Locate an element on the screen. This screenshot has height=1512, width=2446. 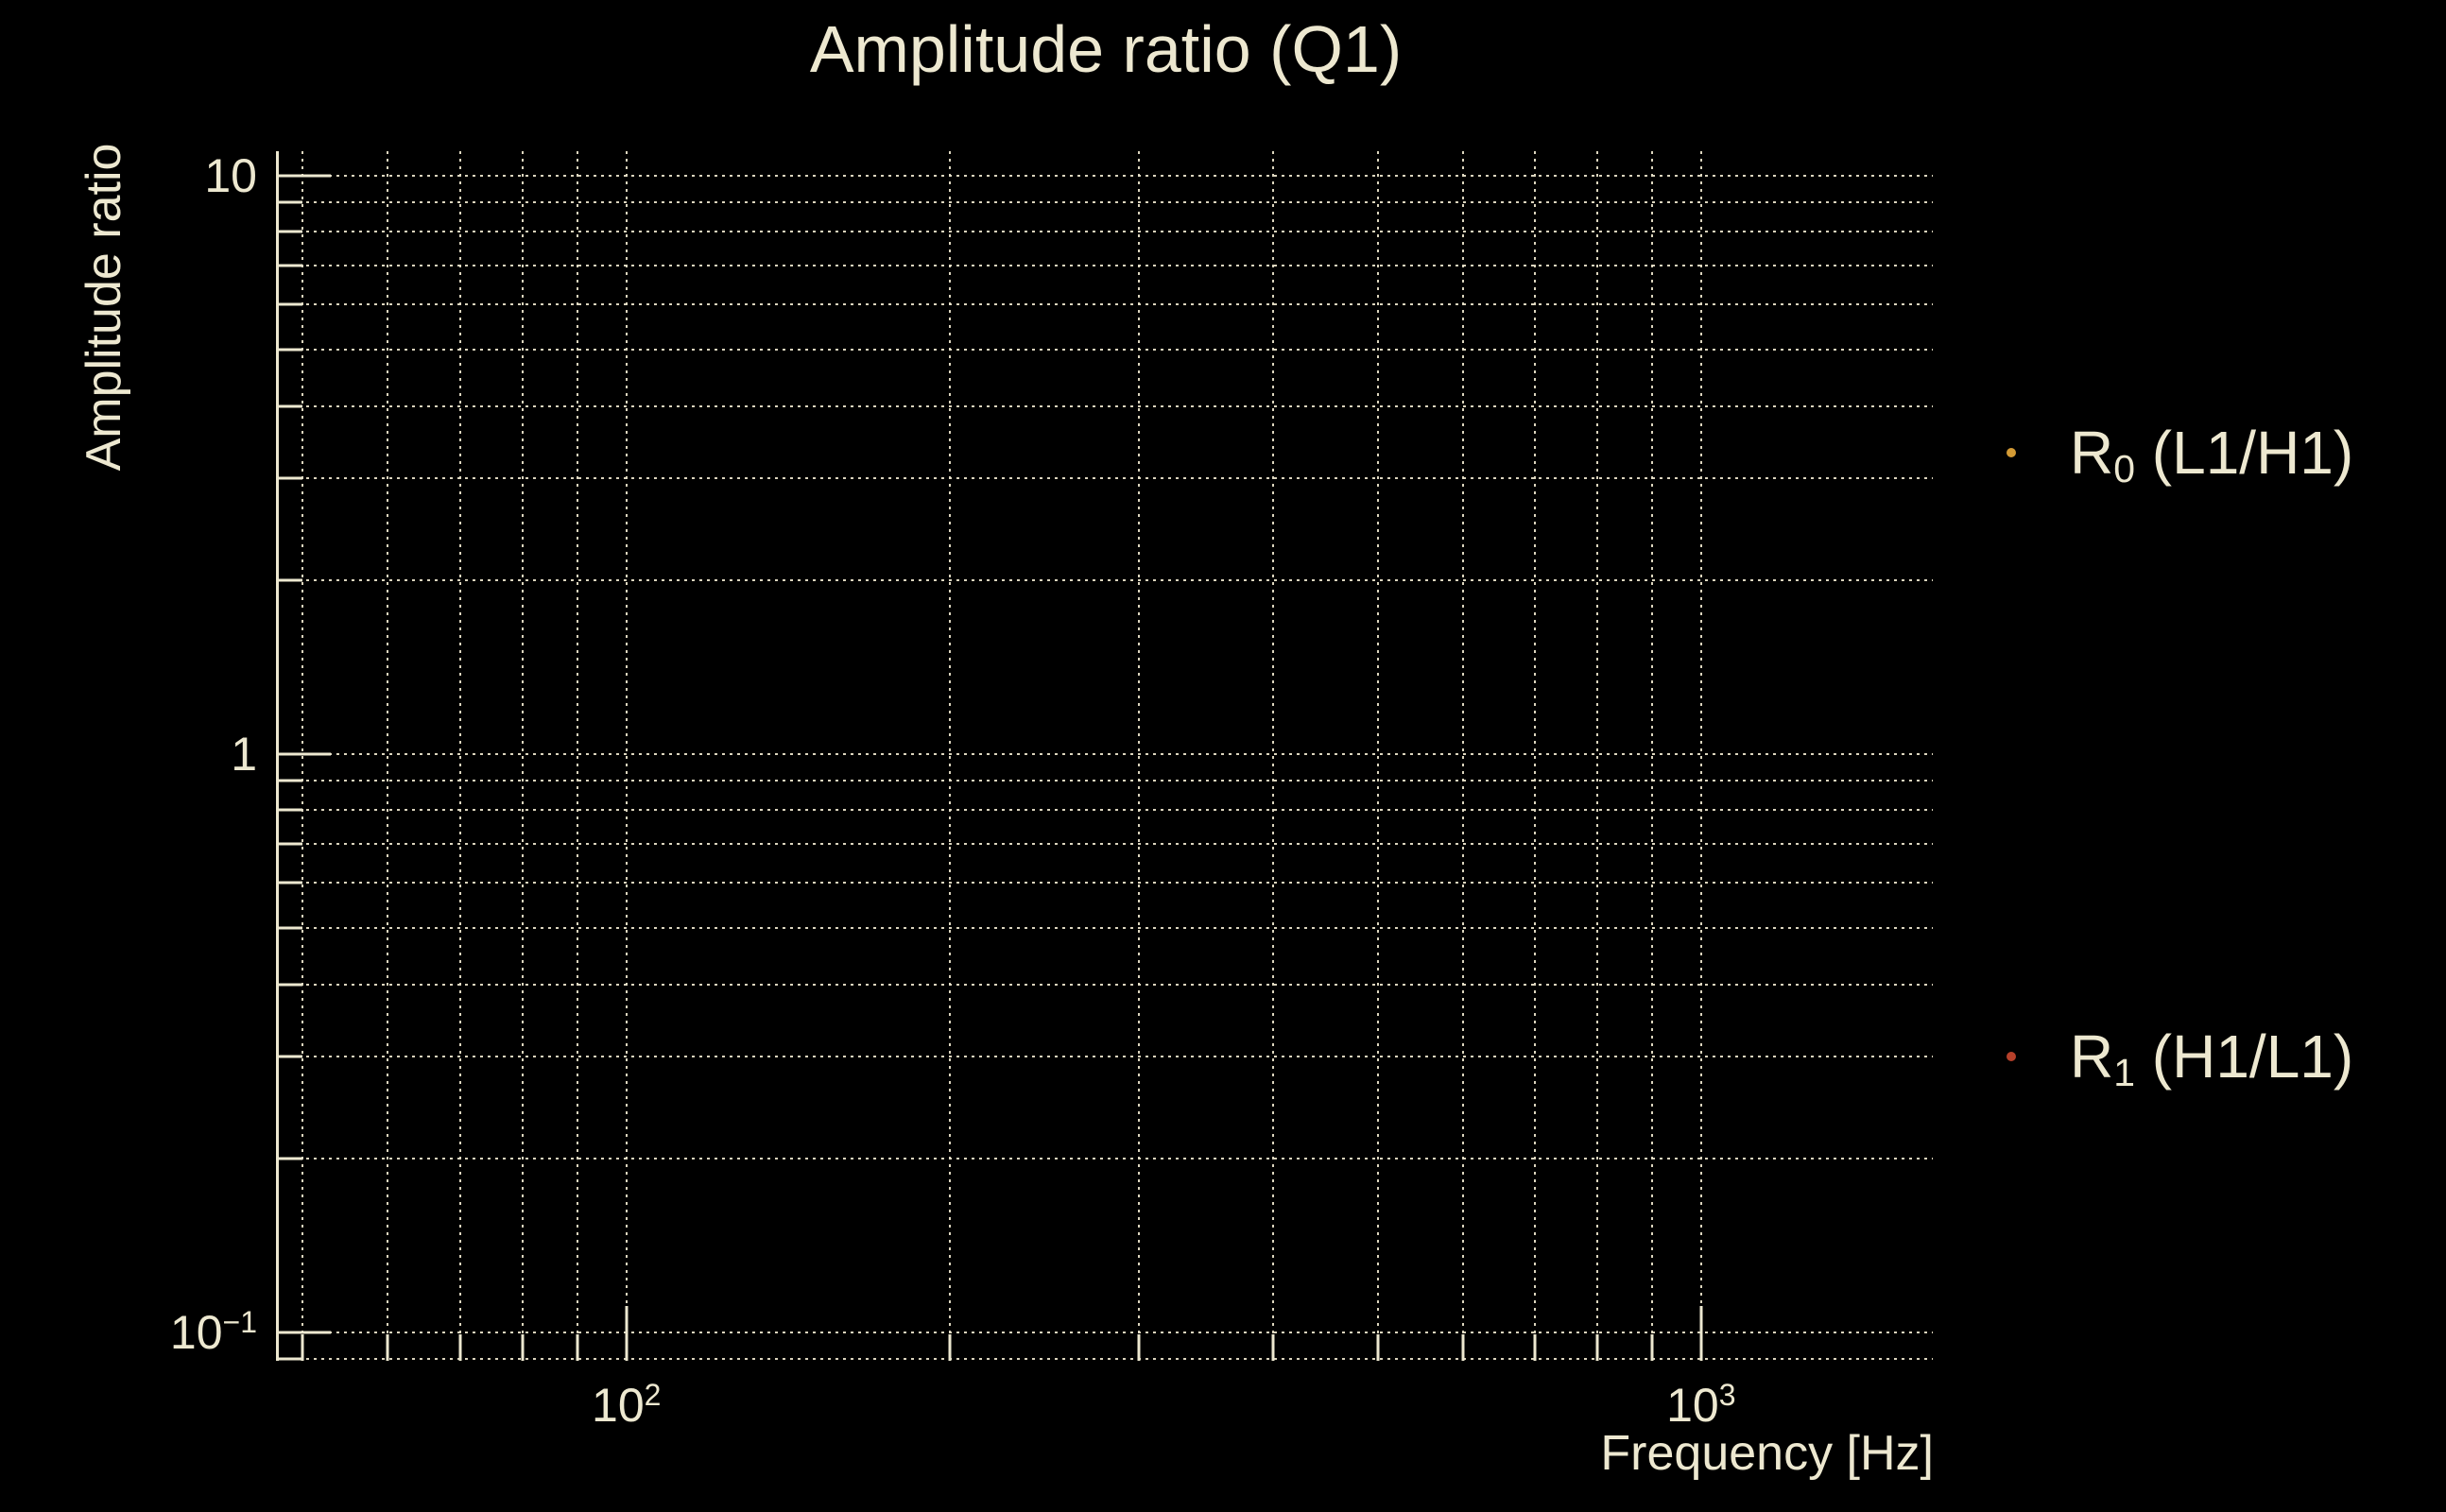
y-tick-label: 1 is located at coordinates (129, 754).